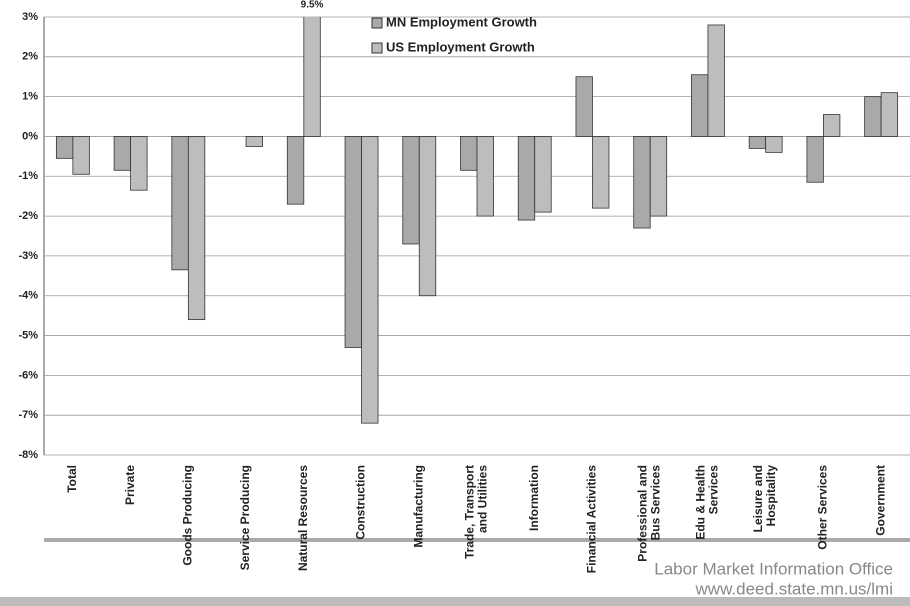 Image resolution: width=910 pixels, height=606 pixels. I want to click on x-tick-label: Total, so click(72, 479).